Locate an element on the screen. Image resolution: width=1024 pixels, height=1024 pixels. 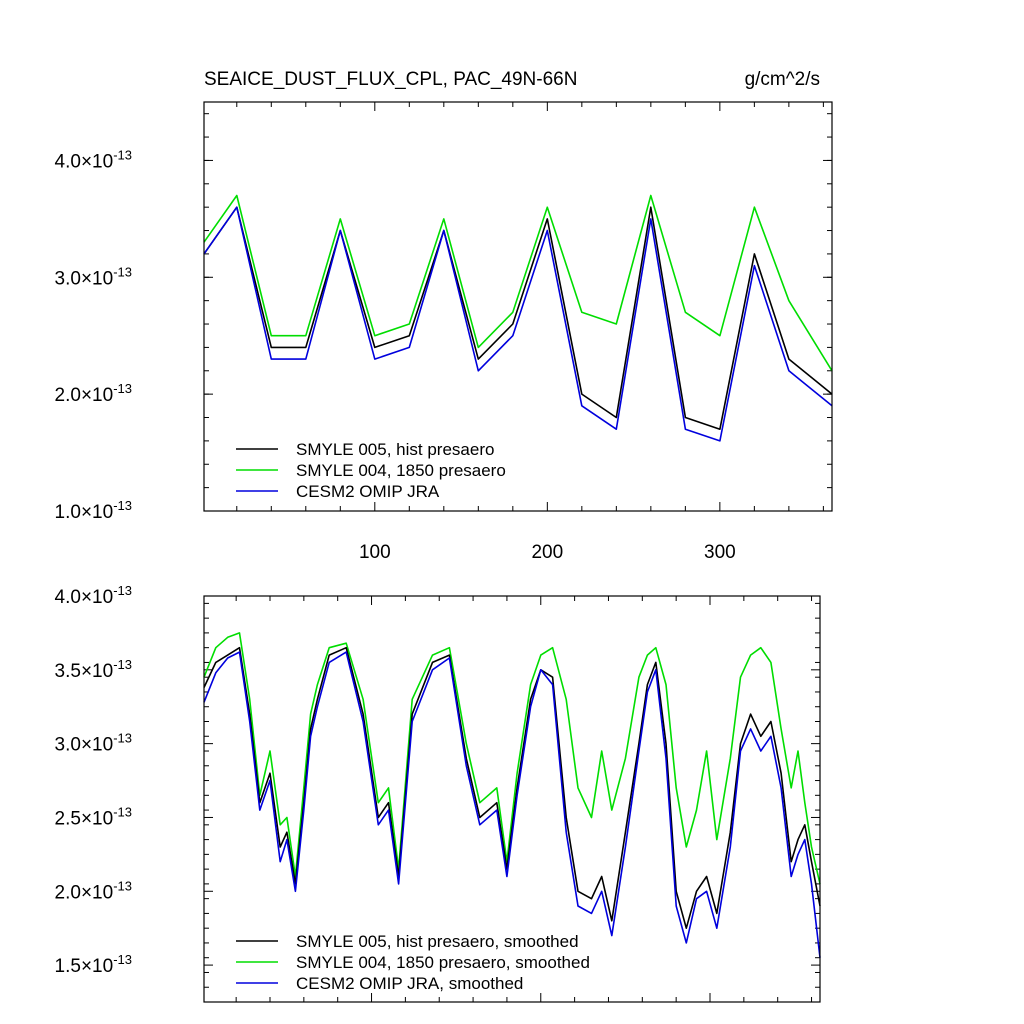
top-y-tick-label: 3.0×10⁻¹³ is located at coordinates (93, 276).